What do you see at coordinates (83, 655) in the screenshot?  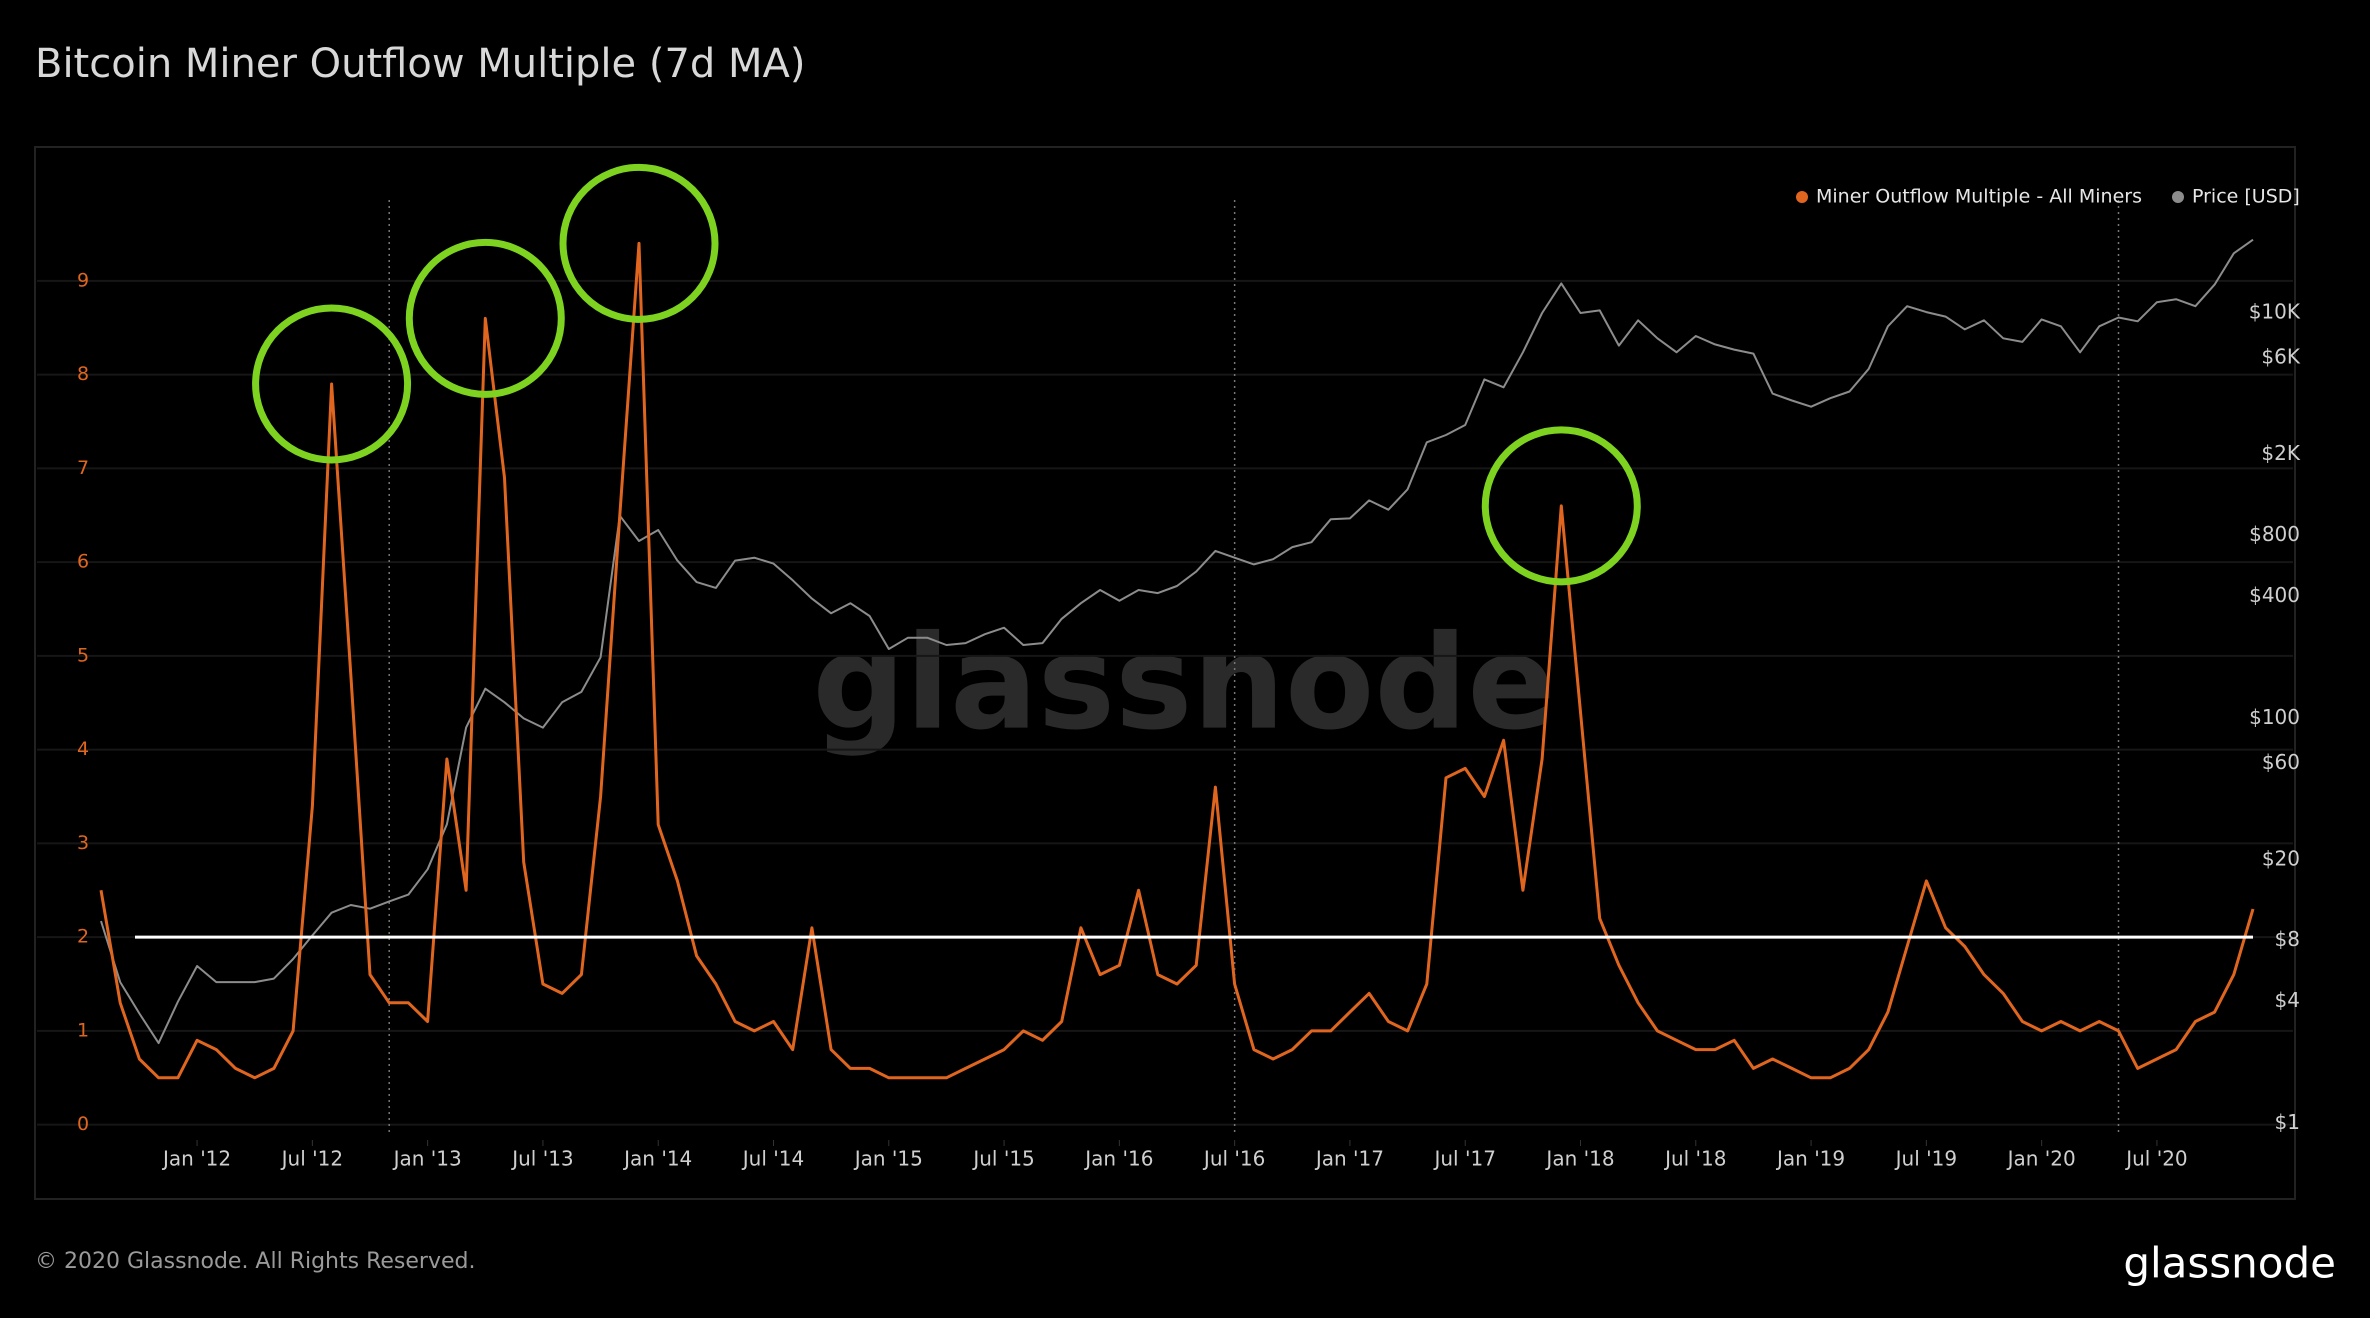 I see `y-tick-label: 5` at bounding box center [83, 655].